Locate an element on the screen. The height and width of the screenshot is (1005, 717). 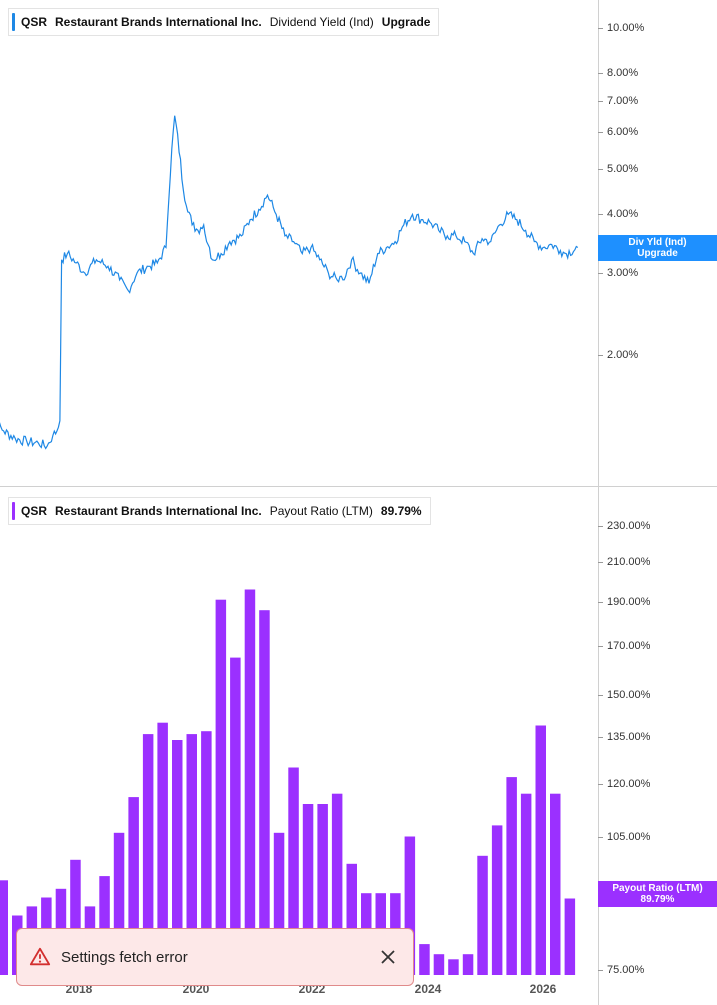
y-tick-label: 135.00% is located at coordinates (629, 737).